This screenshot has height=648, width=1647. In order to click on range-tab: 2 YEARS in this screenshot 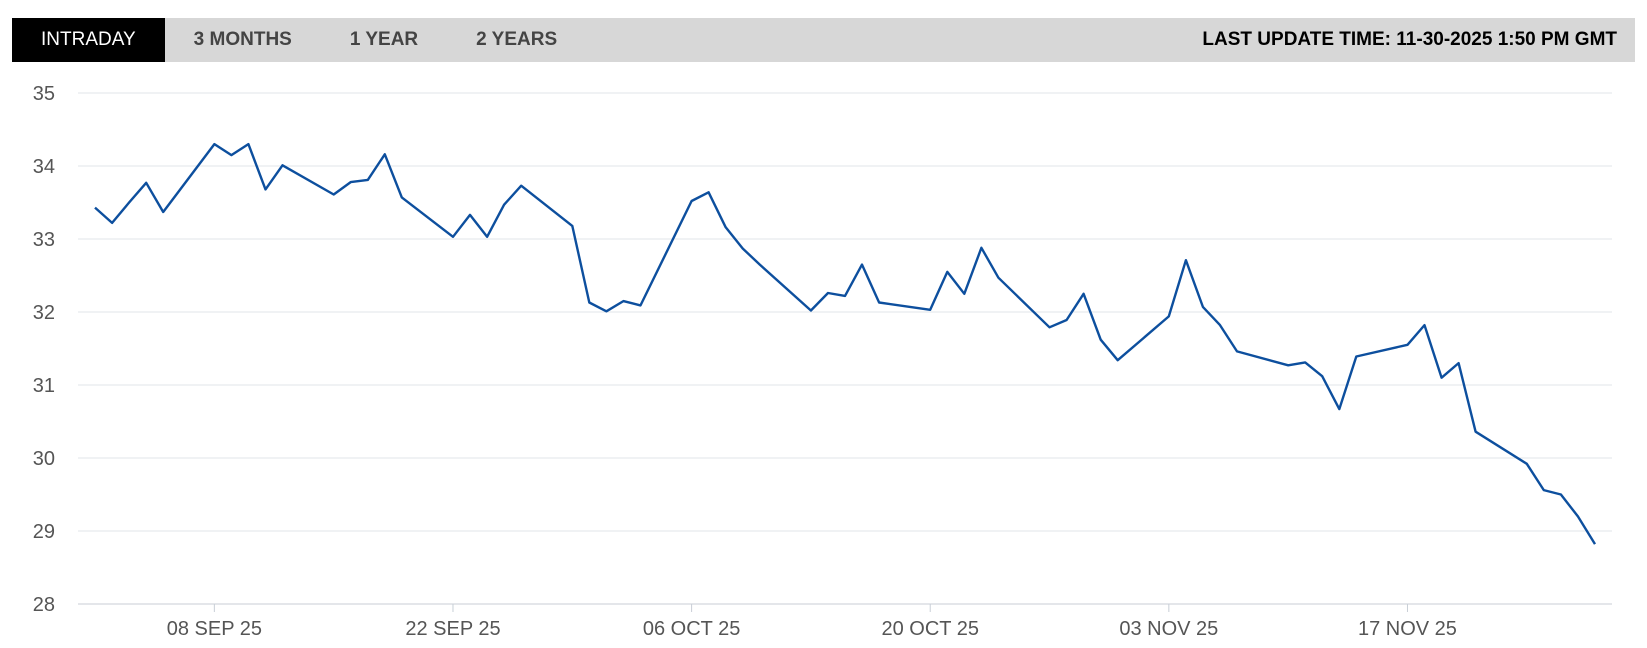, I will do `click(517, 39)`.